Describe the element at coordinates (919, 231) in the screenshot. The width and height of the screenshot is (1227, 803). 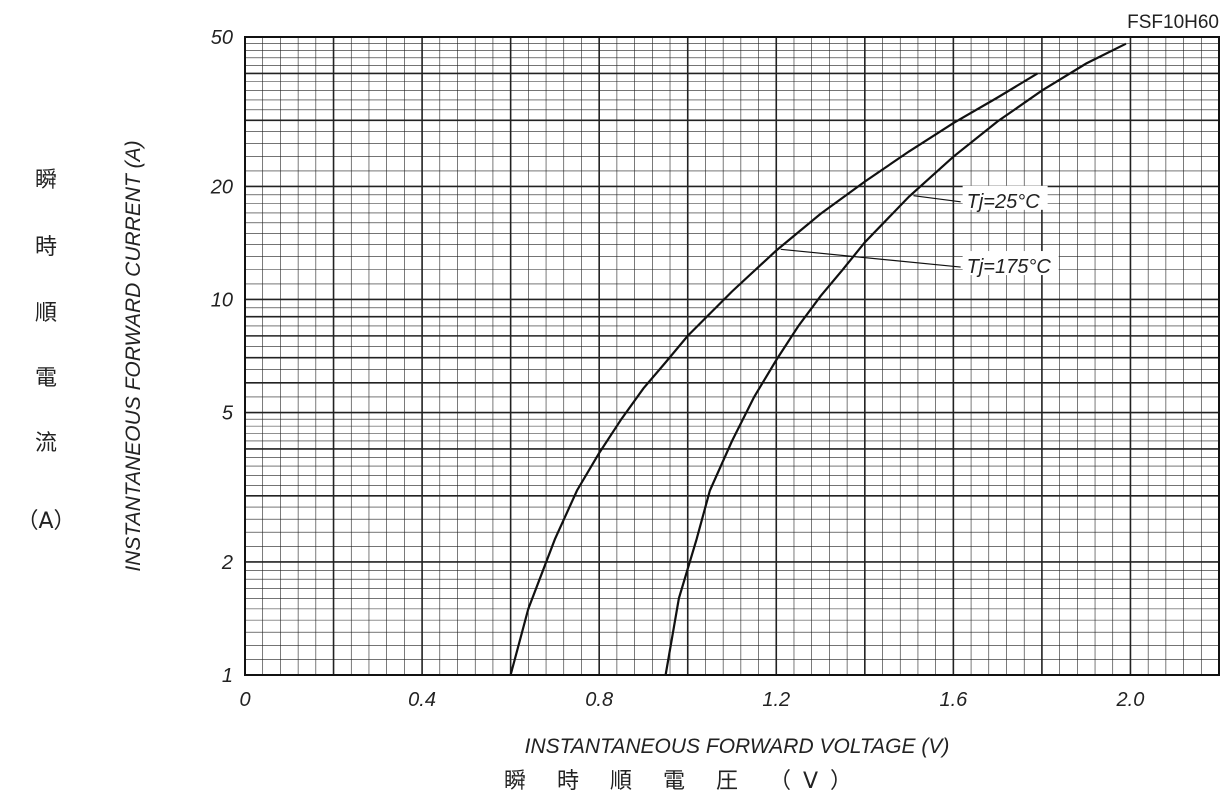
I see `annotations: Tj=25°C Tj=175°C` at that location.